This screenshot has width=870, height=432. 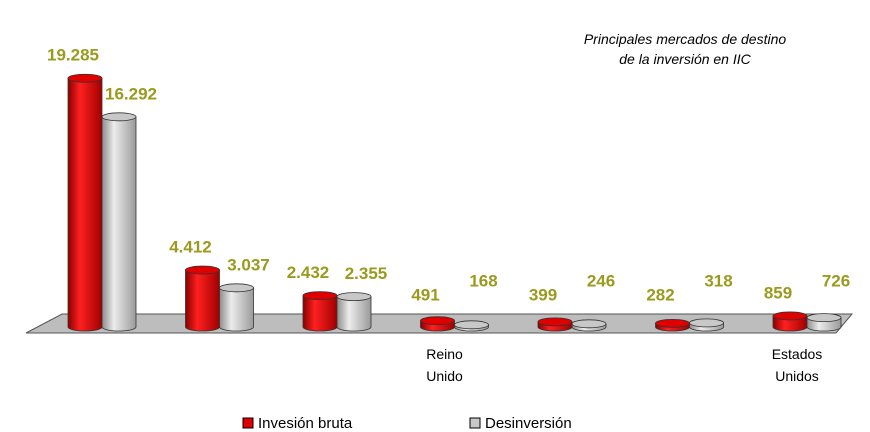 What do you see at coordinates (444, 354) in the screenshot?
I see `x-tick-label-line: Reino` at bounding box center [444, 354].